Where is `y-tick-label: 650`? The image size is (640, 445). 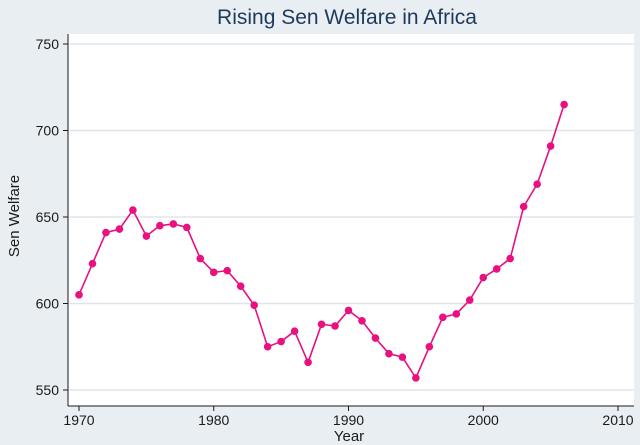
y-tick-label: 650 is located at coordinates (48, 217).